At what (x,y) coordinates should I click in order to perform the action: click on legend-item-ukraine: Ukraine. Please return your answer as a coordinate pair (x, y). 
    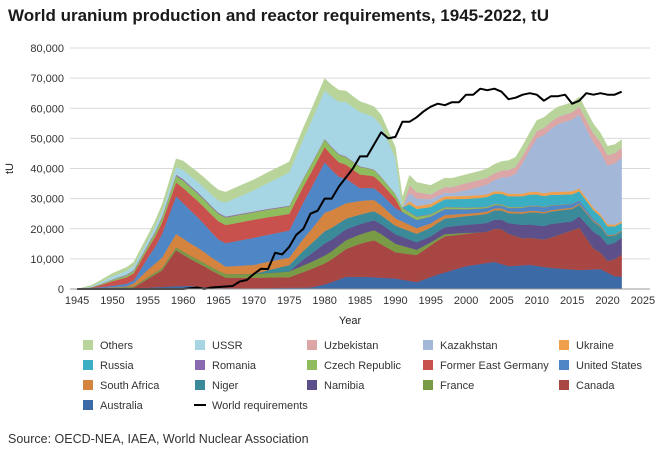
    Looking at the image, I should click on (586, 346).